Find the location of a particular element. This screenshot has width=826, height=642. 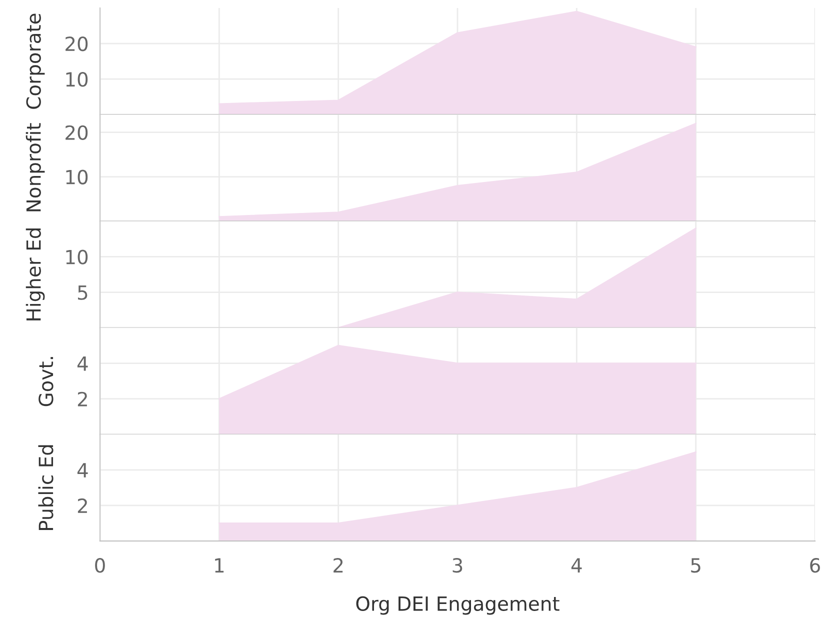

x-tick-label: 4 is located at coordinates (576, 565).